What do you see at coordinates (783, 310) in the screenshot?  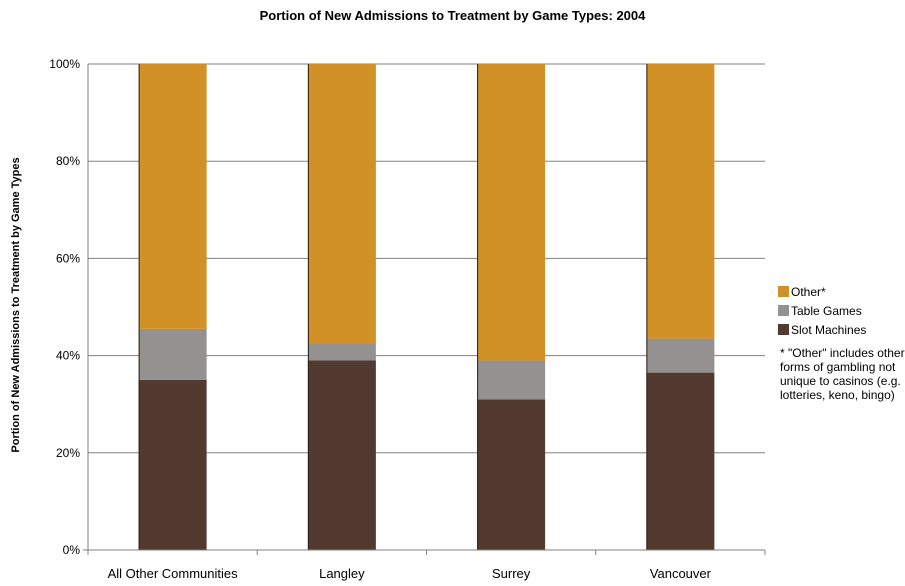 I see `legend-swatch-table-games` at bounding box center [783, 310].